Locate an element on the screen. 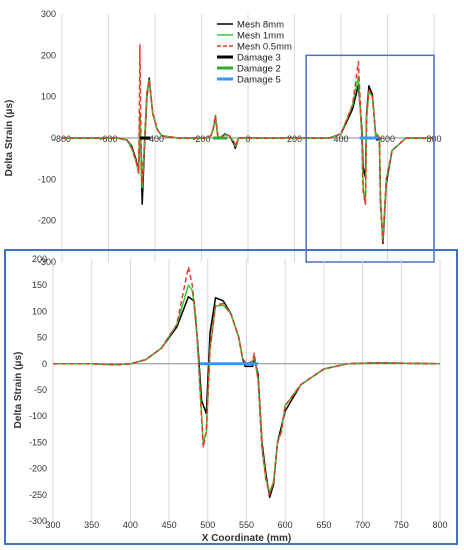 The height and width of the screenshot is (550, 464). x-tick-label: 500 is located at coordinates (207, 525).